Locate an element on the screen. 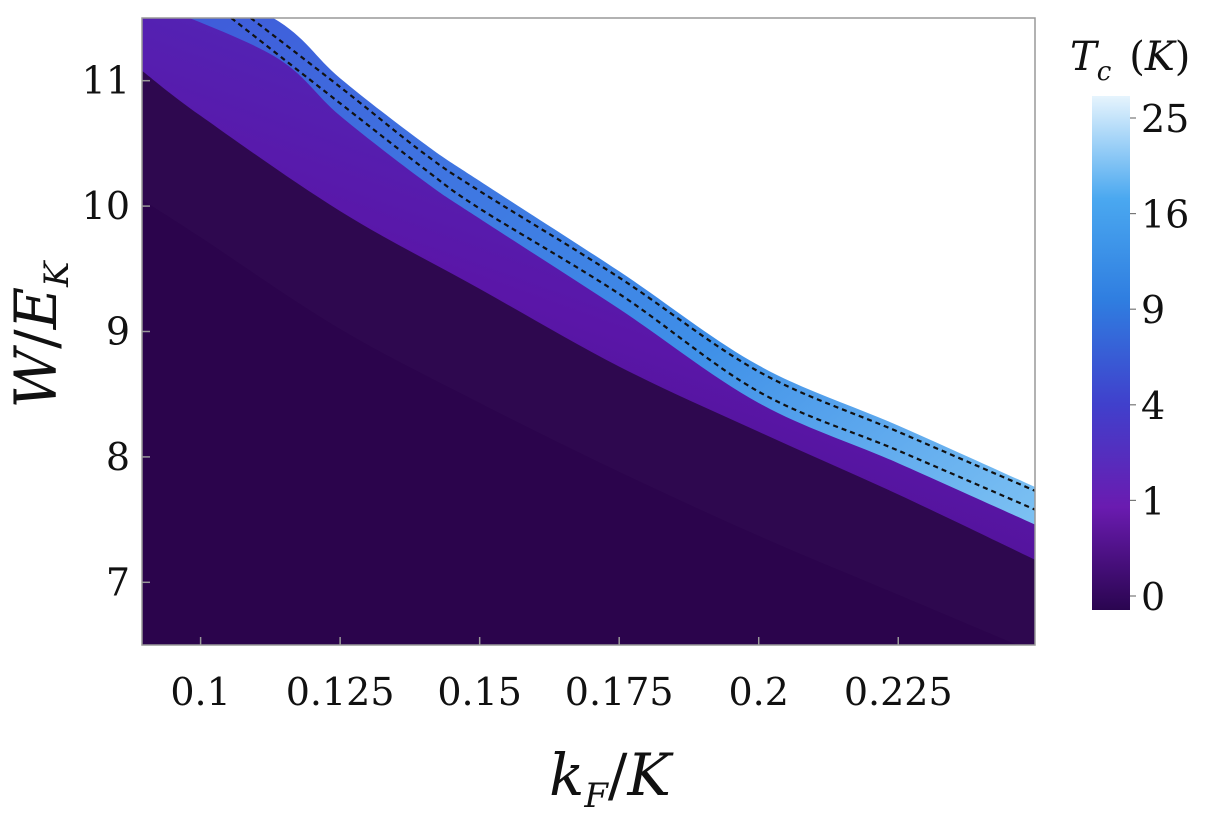  colorbar-tick-label: 0 is located at coordinates (1153, 597).